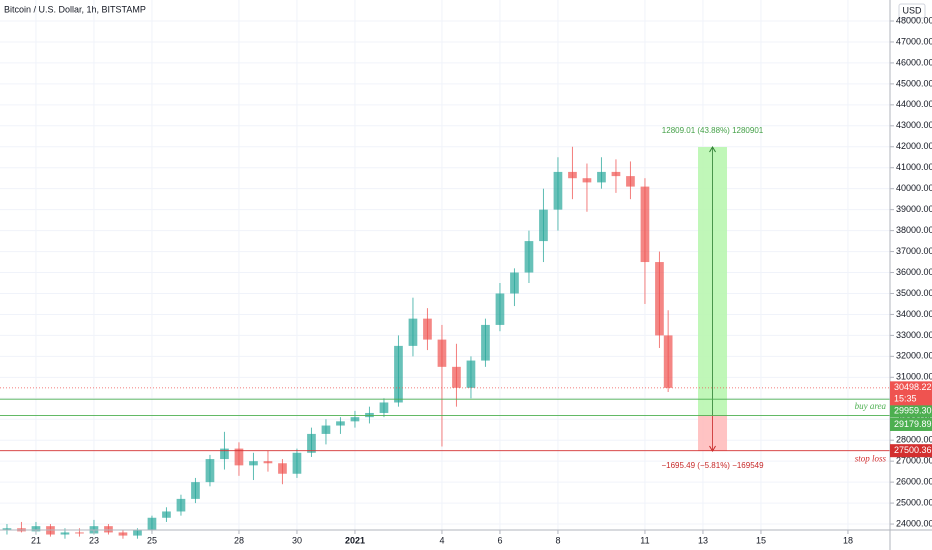 The height and width of the screenshot is (550, 932). What do you see at coordinates (905, 399) in the screenshot?
I see `countdown: 15:35` at bounding box center [905, 399].